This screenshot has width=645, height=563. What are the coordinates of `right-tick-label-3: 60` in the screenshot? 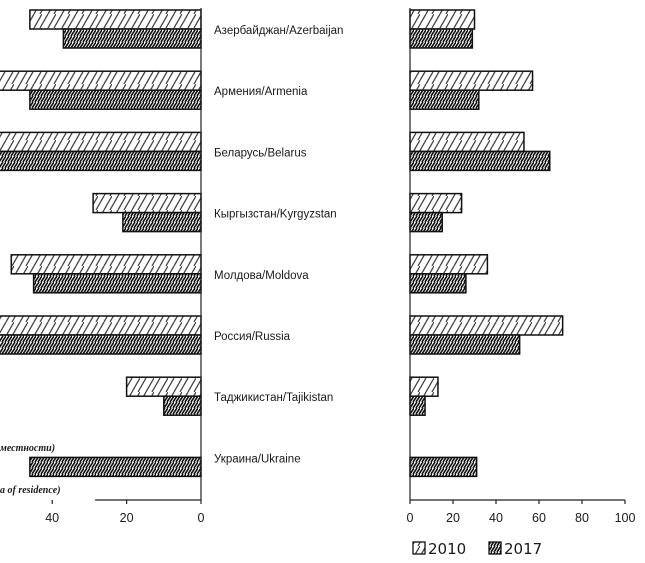 It's located at (539, 518).